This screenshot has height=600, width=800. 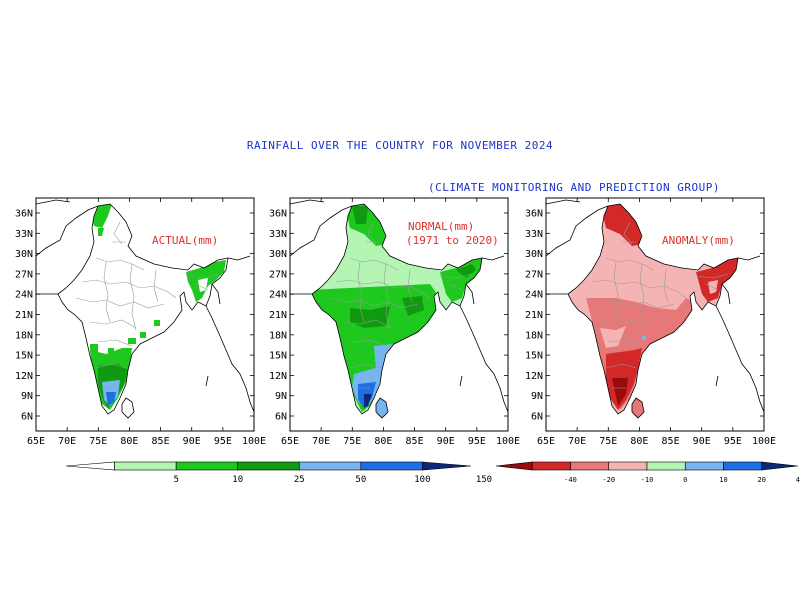 I want to click on lon-axis-normal: 65E 70E 75E 80E 85E 90E 95E 100E, so click(x=400, y=322).